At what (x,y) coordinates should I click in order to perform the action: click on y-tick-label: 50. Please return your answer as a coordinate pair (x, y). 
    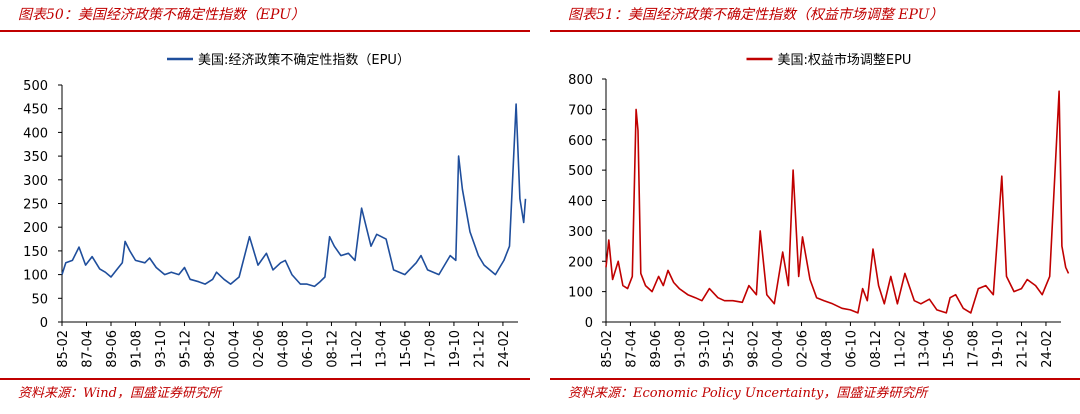
    Looking at the image, I should click on (39, 299).